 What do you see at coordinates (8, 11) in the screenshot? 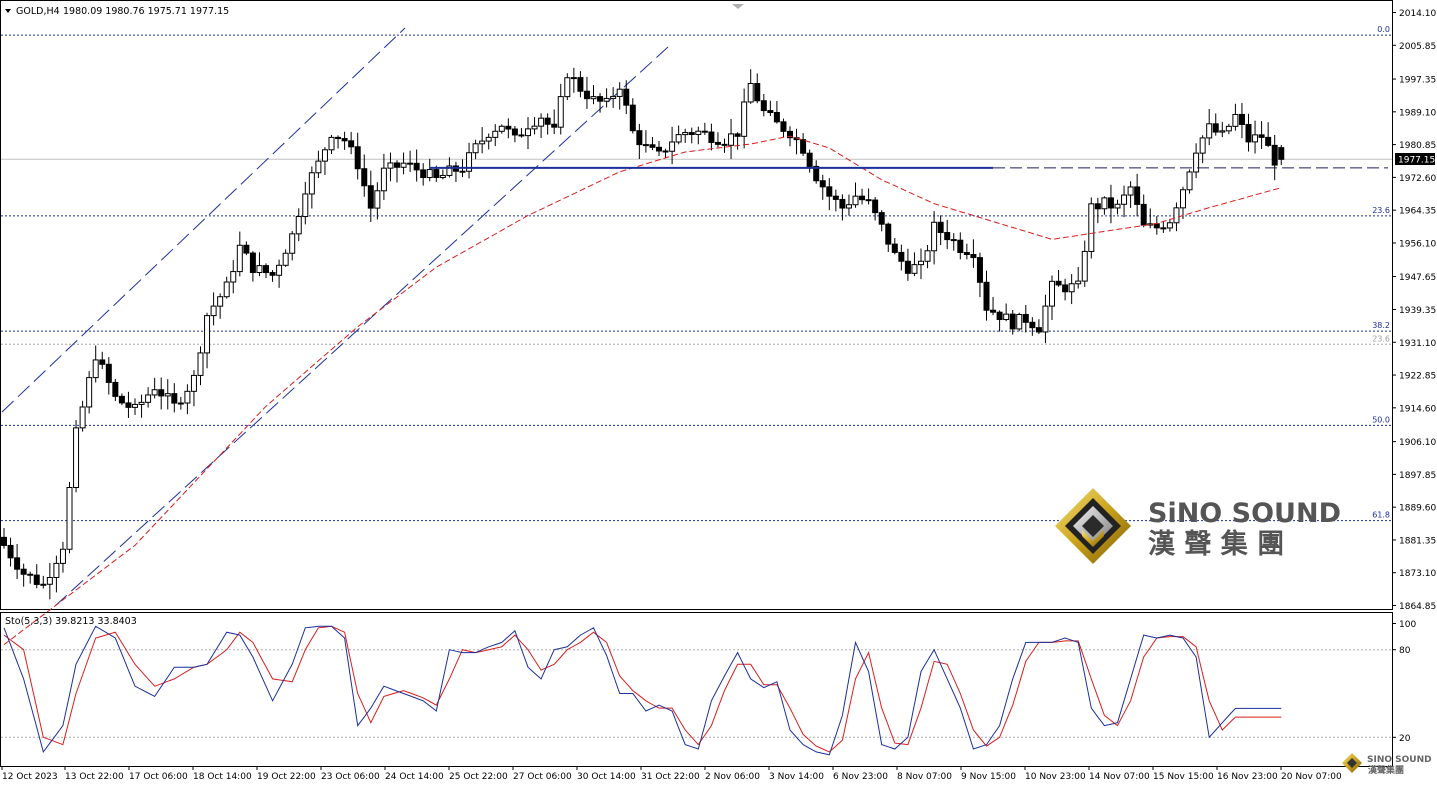
I see `symbol-dropdown-icon` at bounding box center [8, 11].